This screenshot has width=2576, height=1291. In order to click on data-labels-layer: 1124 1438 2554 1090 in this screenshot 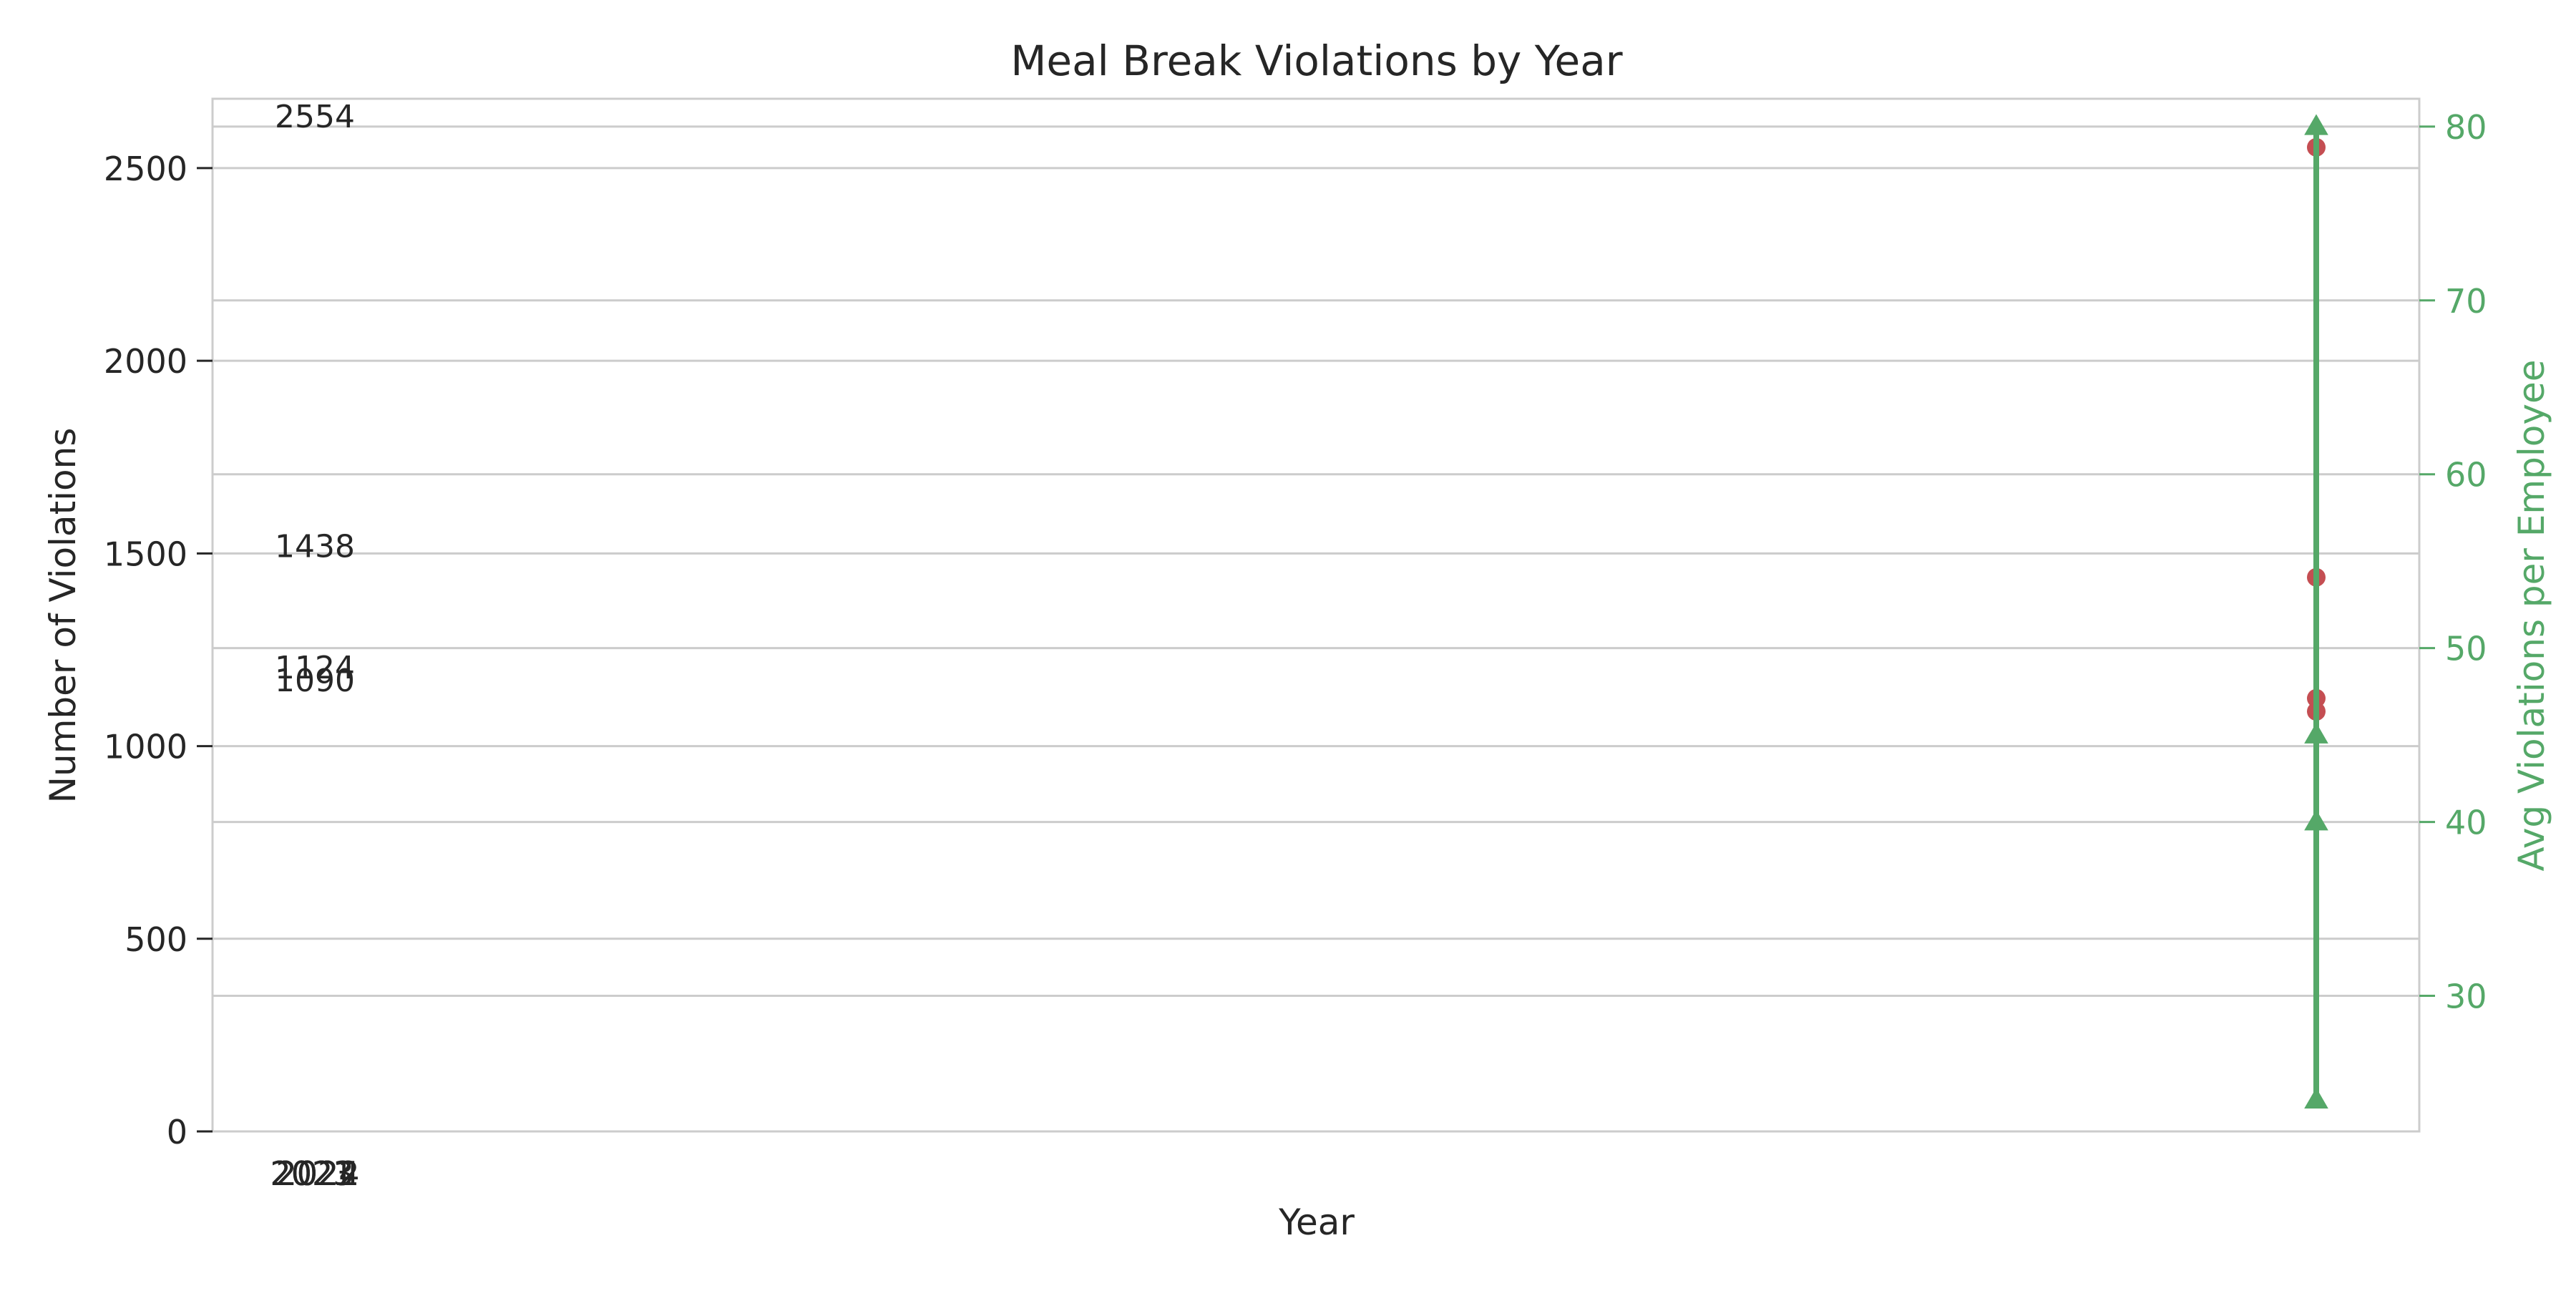, I will do `click(315, 399)`.